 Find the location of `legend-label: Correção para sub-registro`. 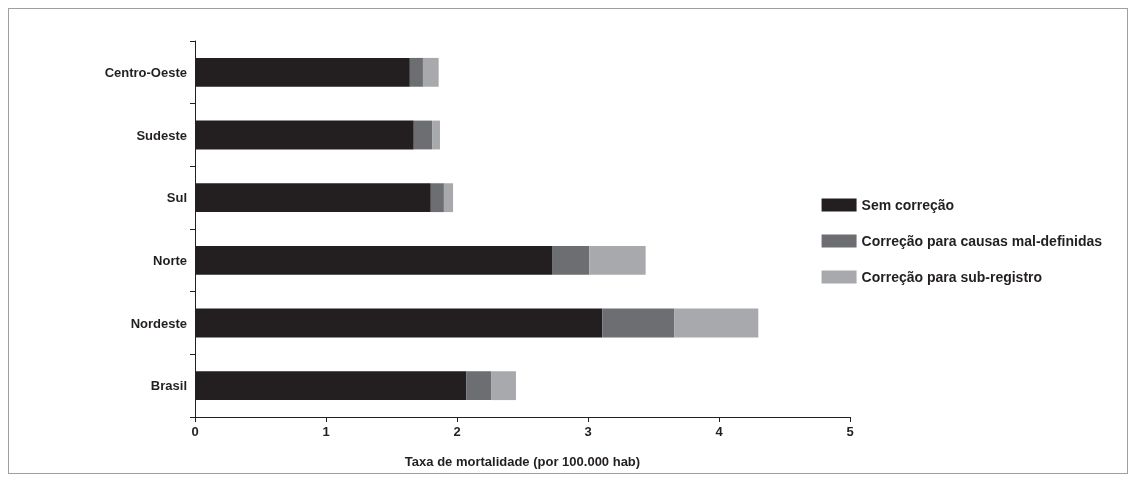

legend-label: Correção para sub-registro is located at coordinates (952, 277).